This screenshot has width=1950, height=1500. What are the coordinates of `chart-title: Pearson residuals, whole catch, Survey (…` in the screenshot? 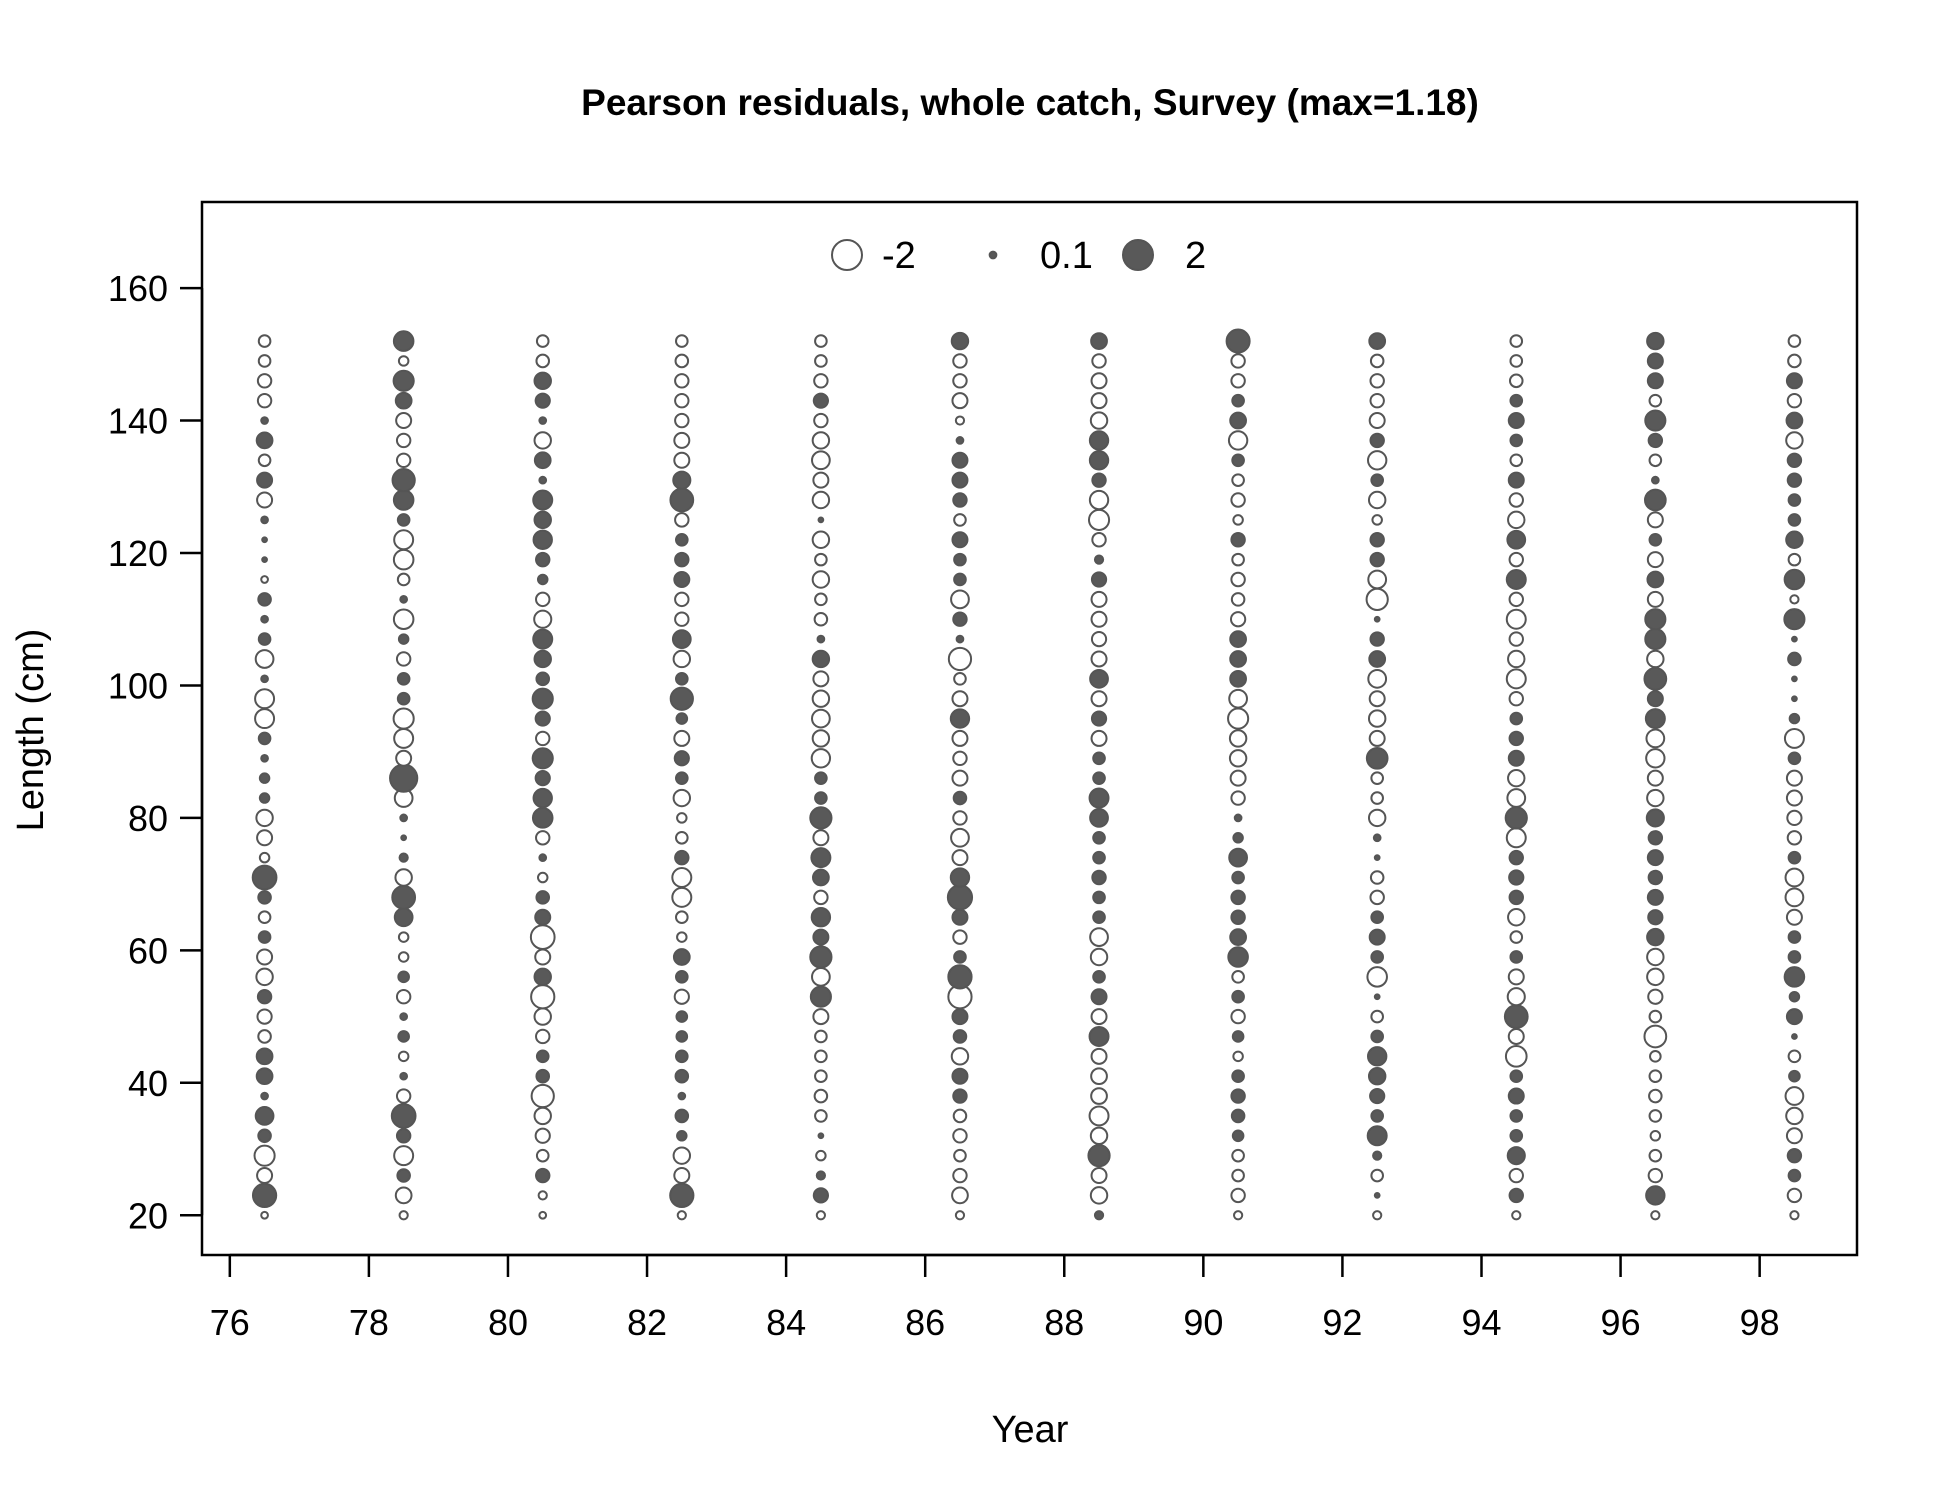 It's located at (1030, 102).